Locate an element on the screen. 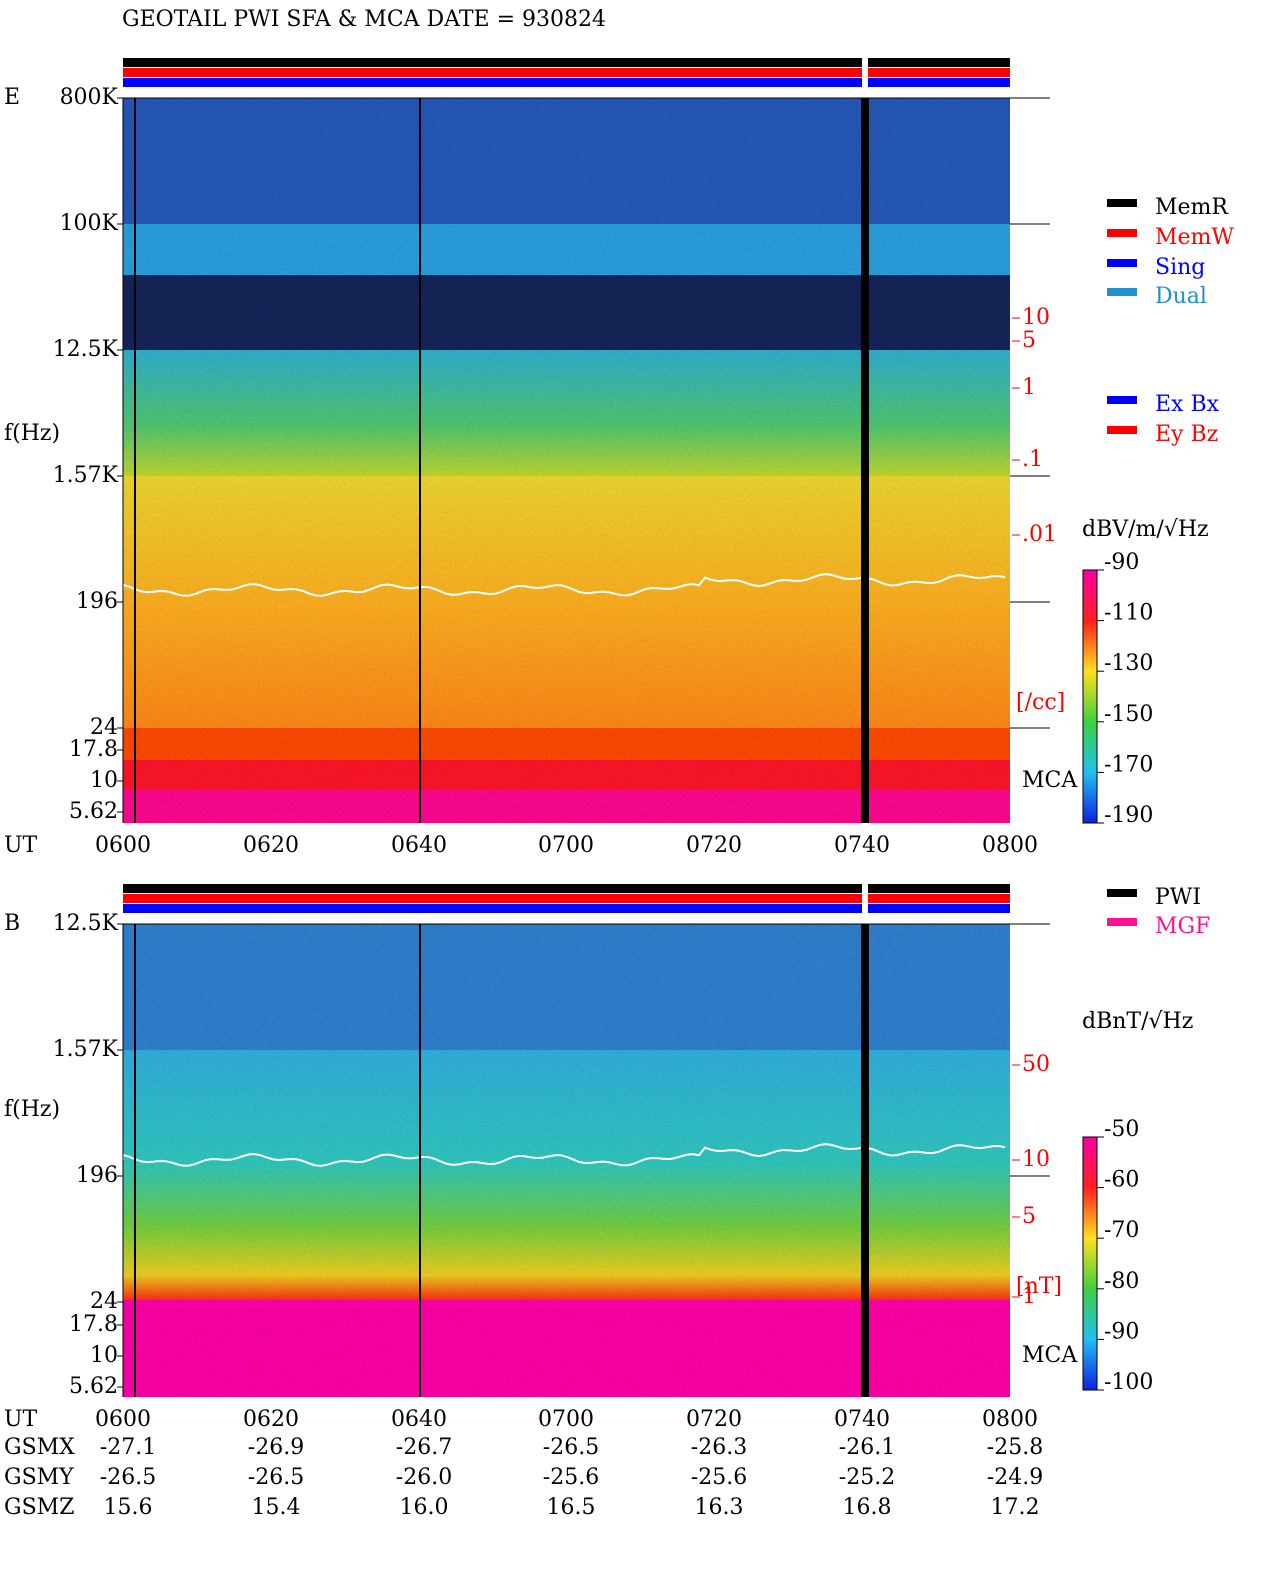  panel-label: B is located at coordinates (12, 923).